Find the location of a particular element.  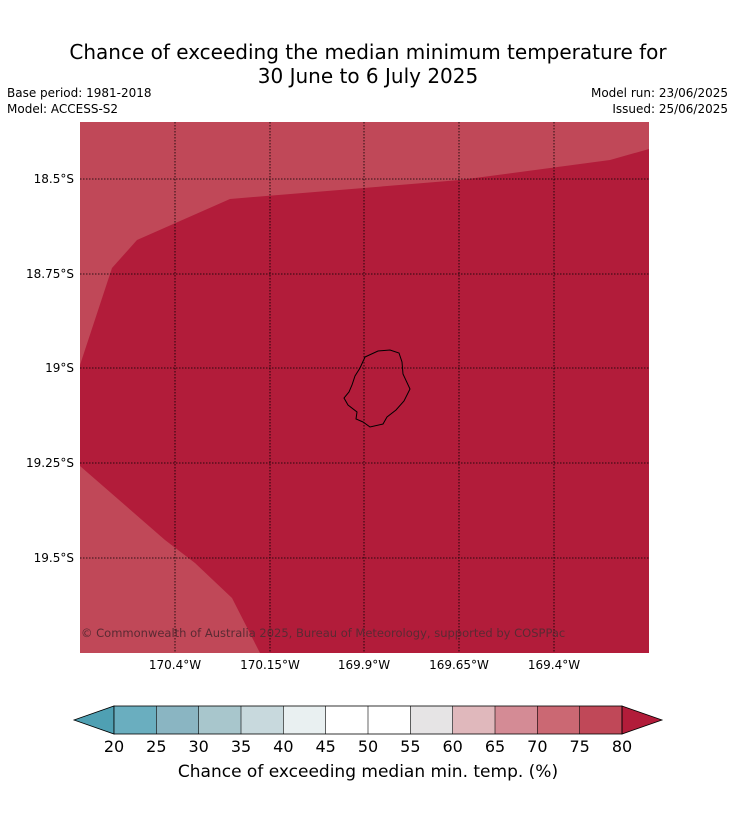

colorbar-tick-label: 25 is located at coordinates (156, 746).